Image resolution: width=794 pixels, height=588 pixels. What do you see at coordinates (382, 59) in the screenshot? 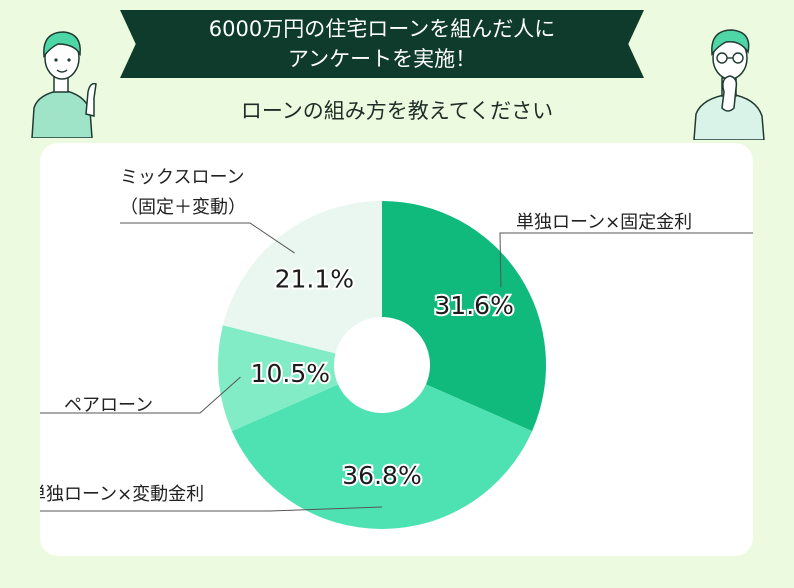
I see `title-line-2: アンケートを実施！` at bounding box center [382, 59].